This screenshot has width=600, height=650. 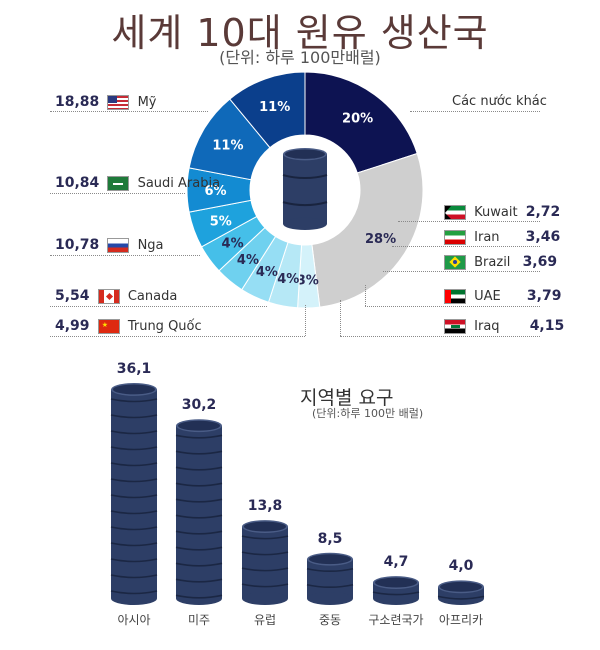 What do you see at coordinates (300, 57) in the screenshot?
I see `page-subtitle: (단위: 하루 100만배럴)` at bounding box center [300, 57].